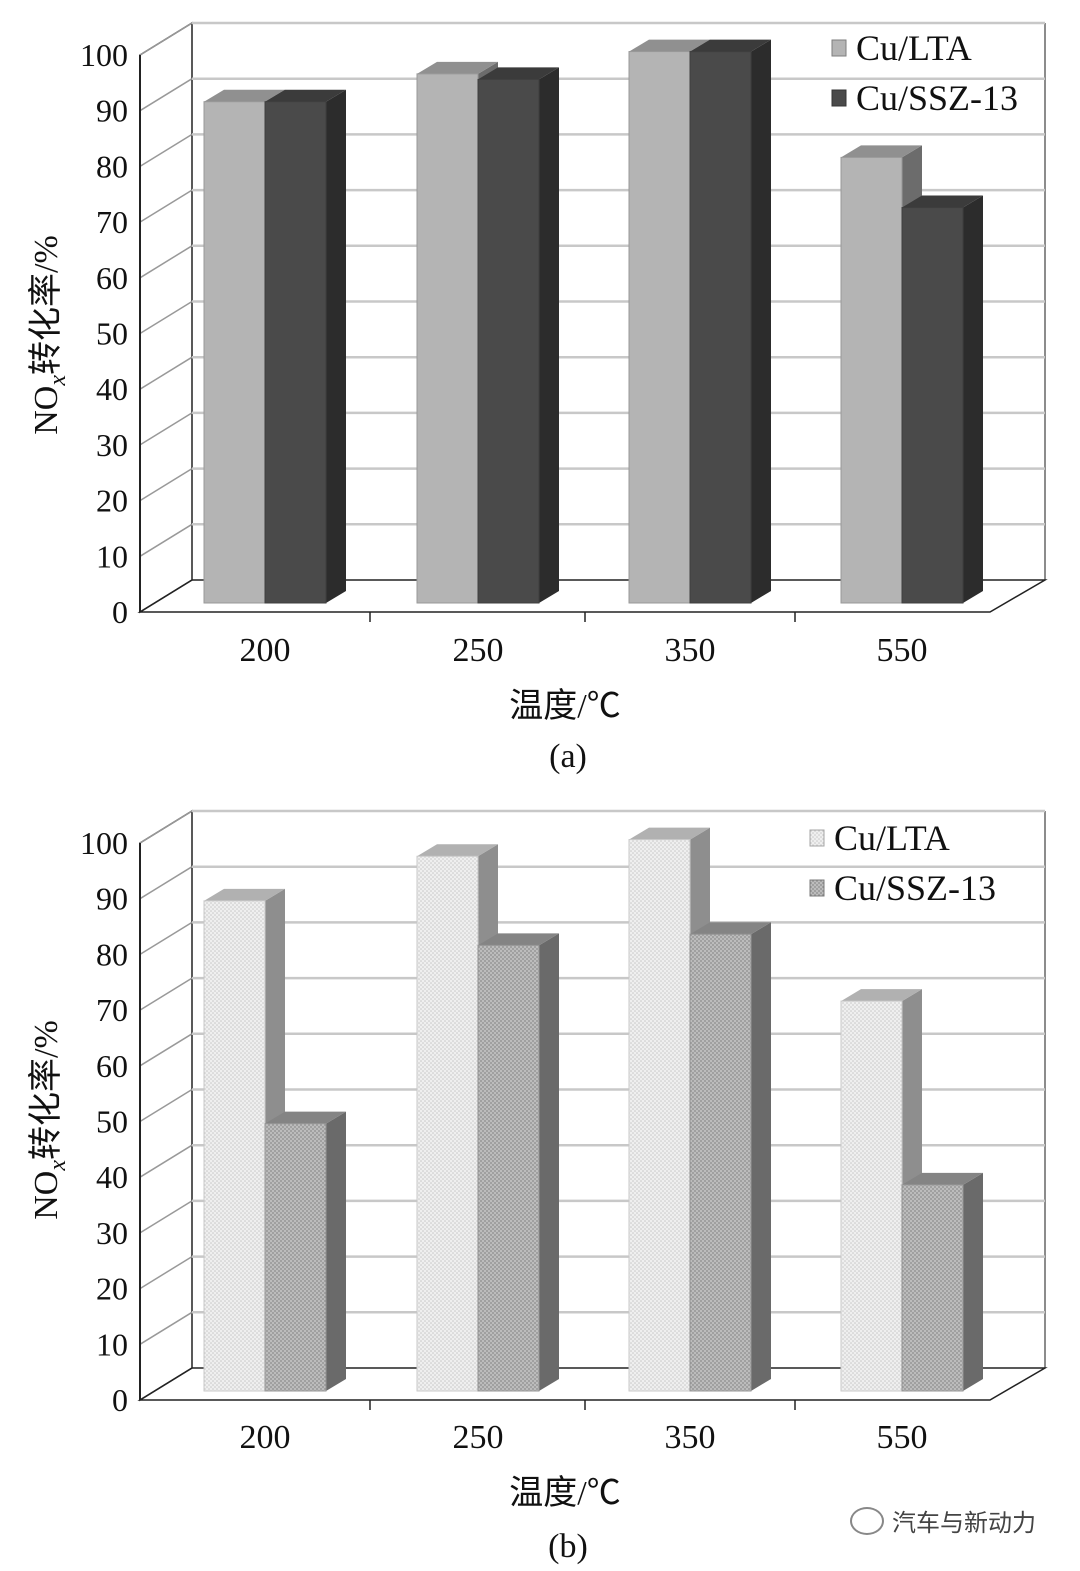 The image size is (1080, 1571). I want to click on y-tick-label: 80, so click(112, 954).